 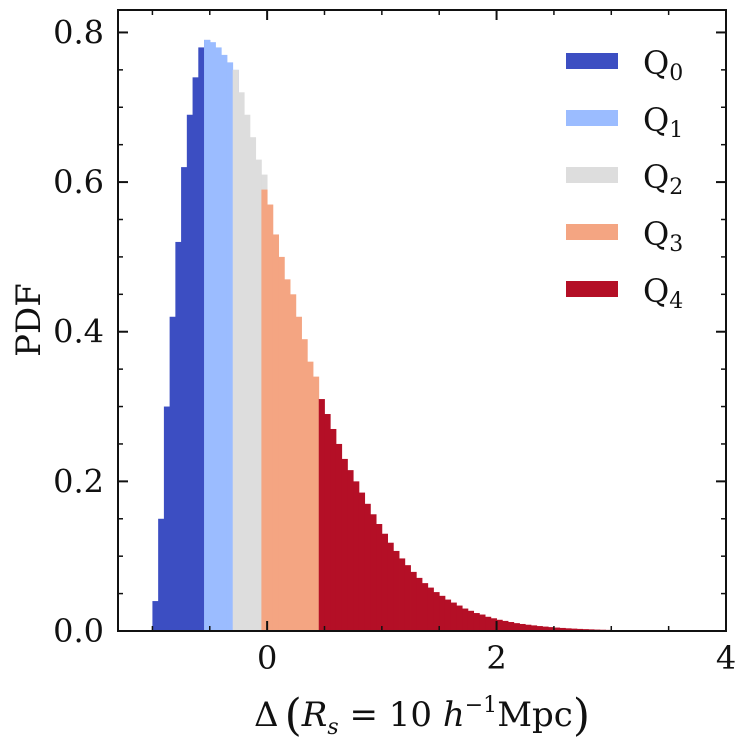 What do you see at coordinates (663, 293) in the screenshot?
I see `legend-label: Q4` at bounding box center [663, 293].